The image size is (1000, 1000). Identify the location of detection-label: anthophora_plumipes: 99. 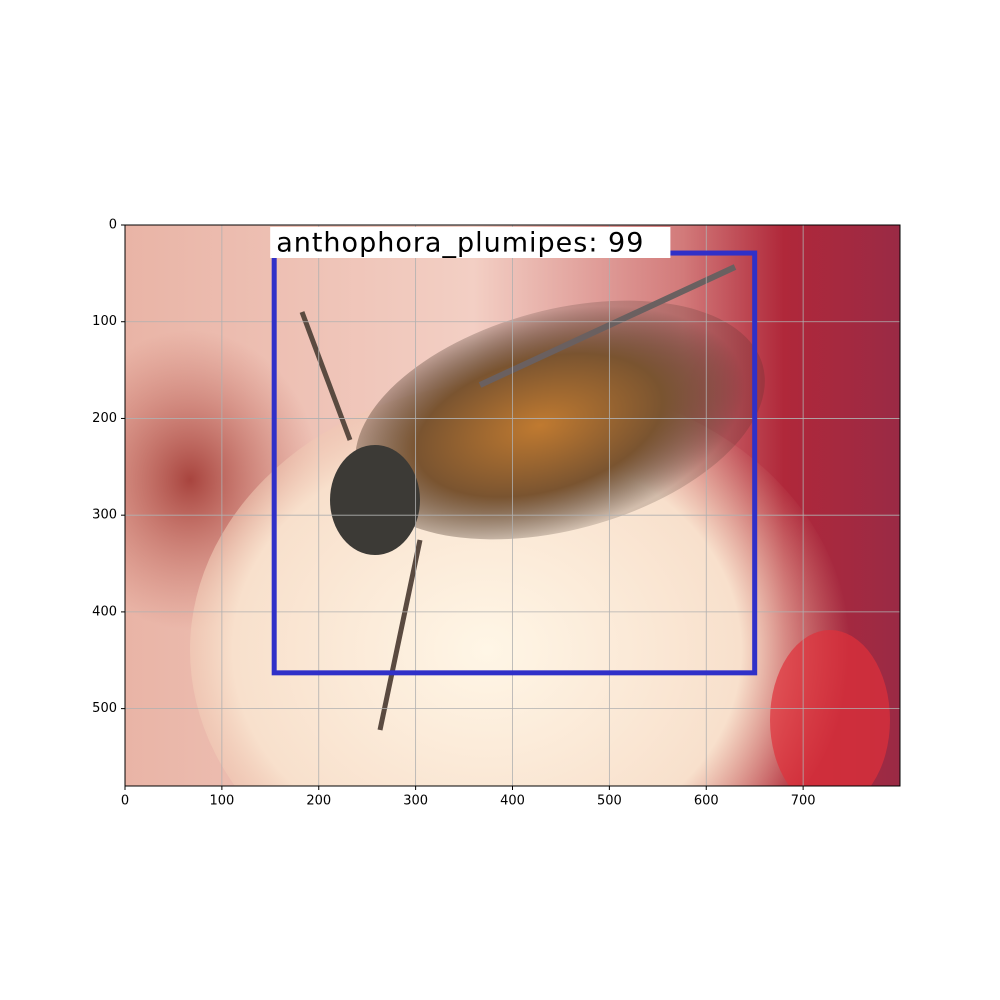
(460, 243).